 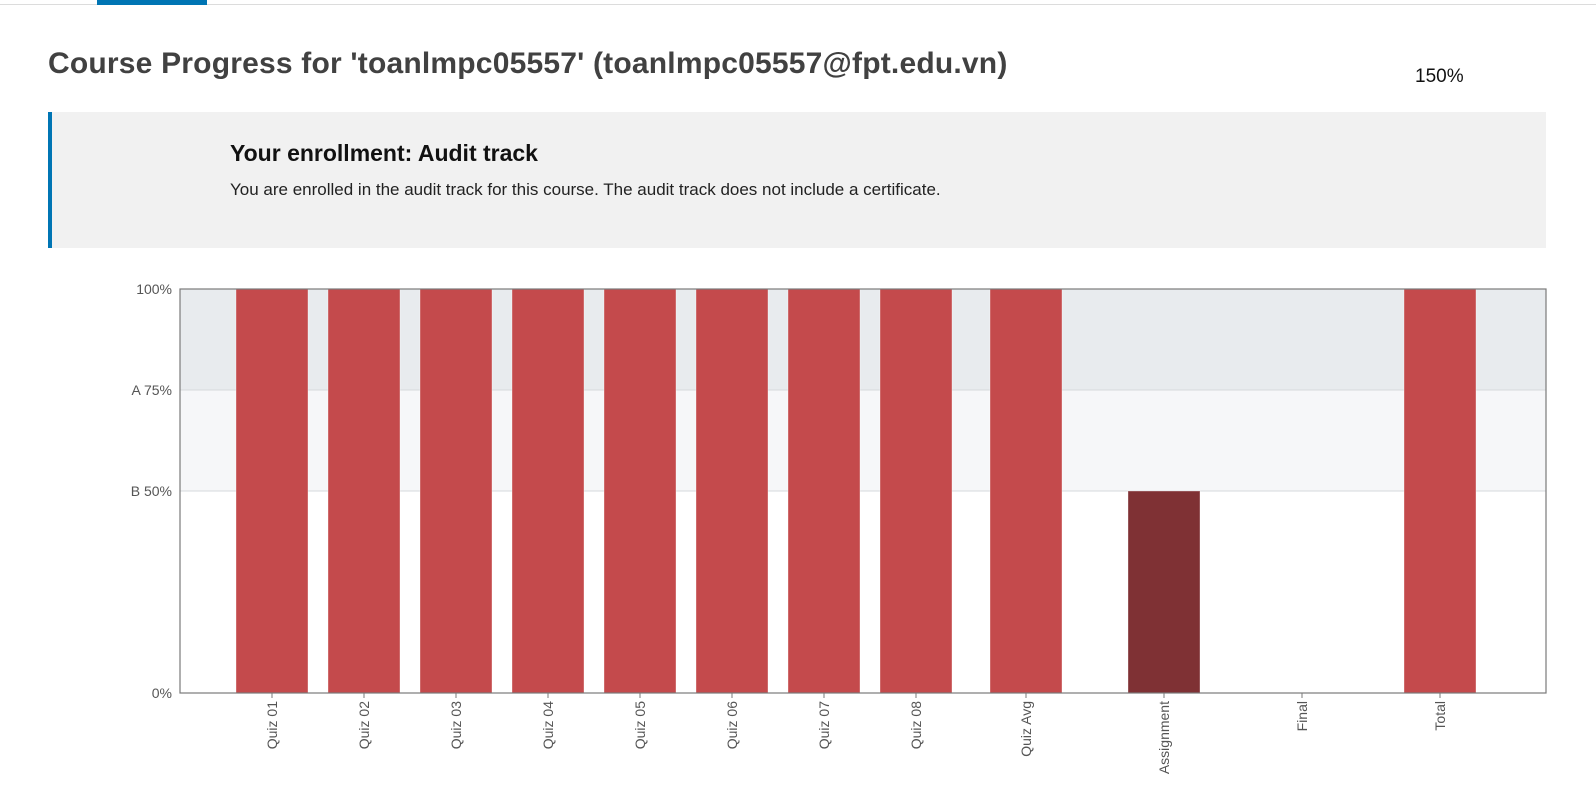 I want to click on x-label-quiz-06: Quiz 06, so click(x=732, y=725).